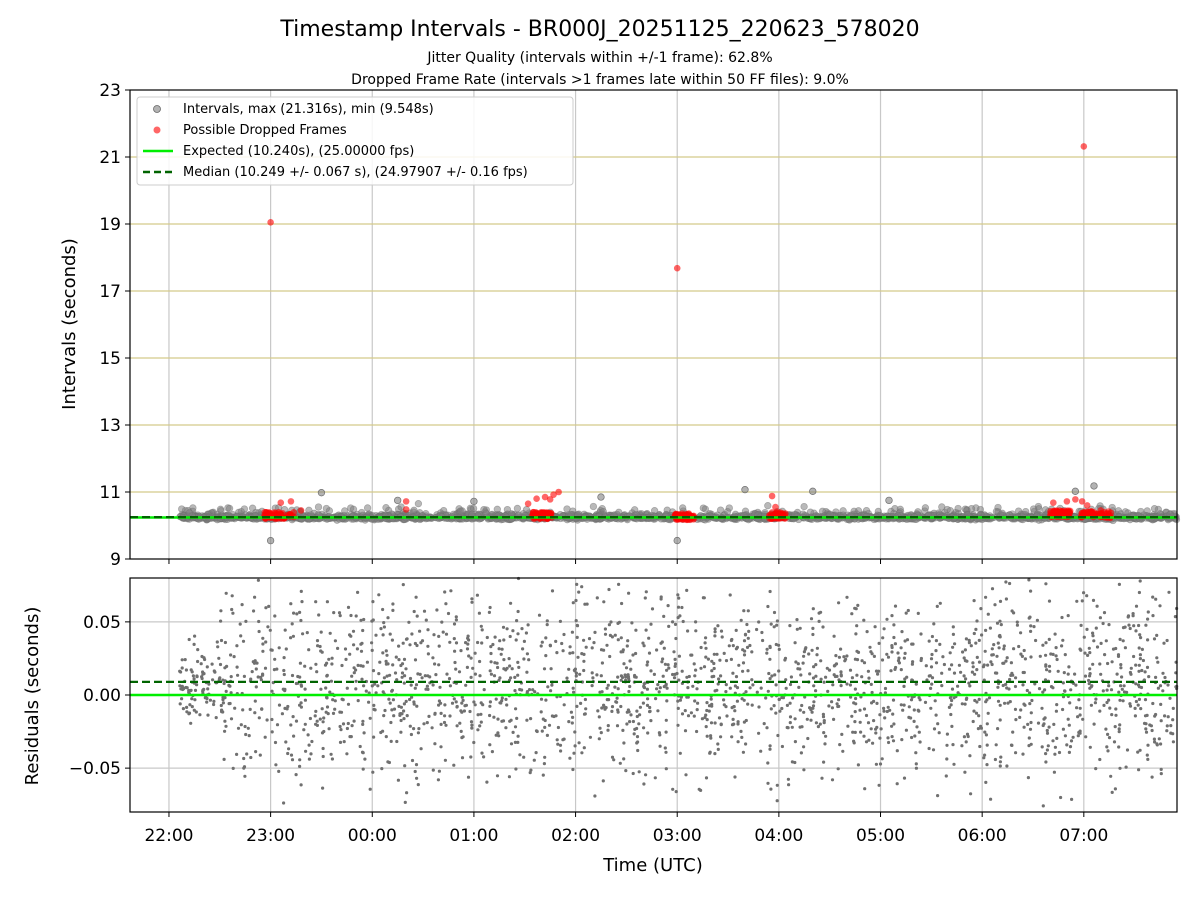 The height and width of the screenshot is (900, 1200). I want to click on interval-point, so click(1128, 513).